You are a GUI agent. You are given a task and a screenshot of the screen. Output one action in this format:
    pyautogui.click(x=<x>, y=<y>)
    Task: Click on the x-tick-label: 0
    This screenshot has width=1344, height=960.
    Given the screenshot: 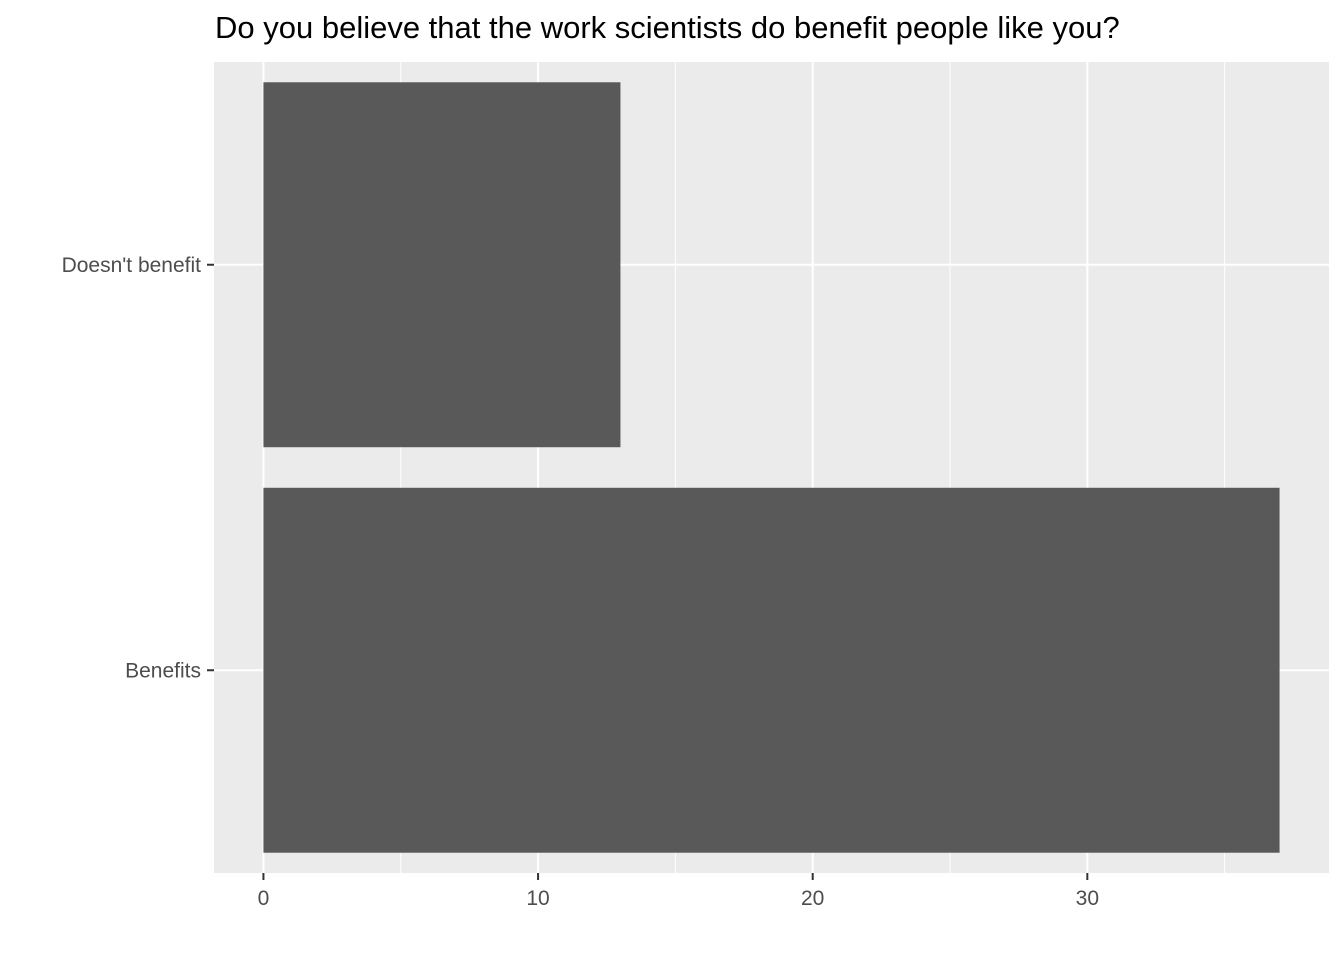 What is the action you would take?
    pyautogui.click(x=264, y=898)
    